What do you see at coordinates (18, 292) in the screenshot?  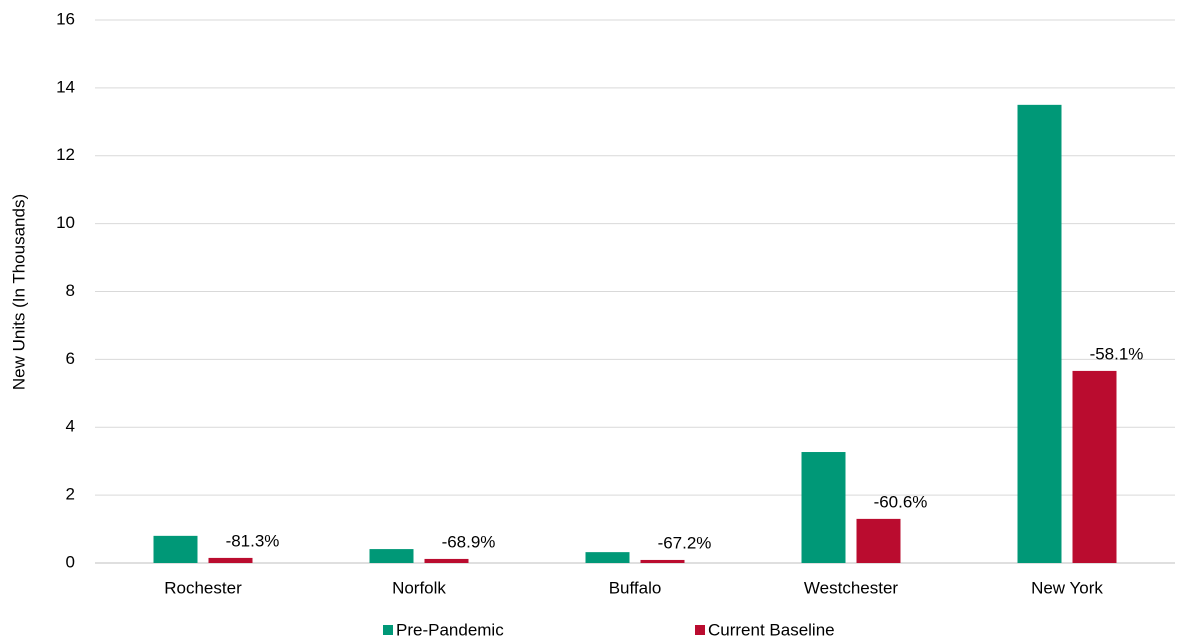 I see `y-axis-title: New Units (In Thousands)` at bounding box center [18, 292].